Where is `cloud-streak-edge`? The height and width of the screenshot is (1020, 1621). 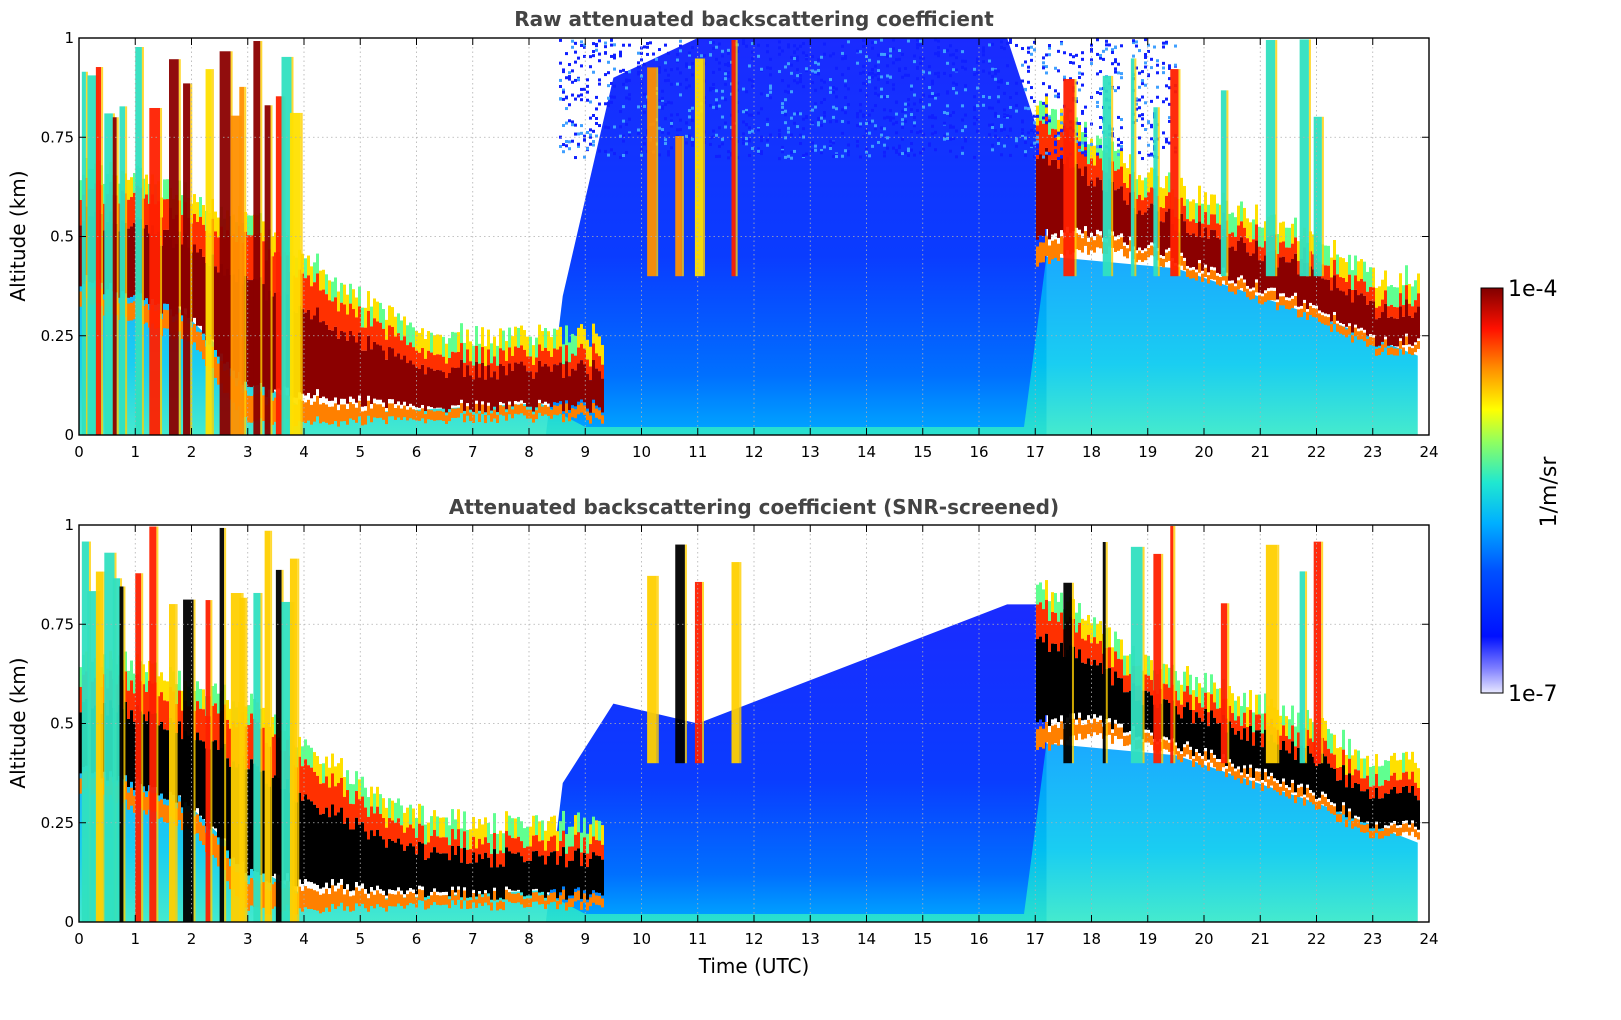 cloud-streak-edge is located at coordinates (685, 654).